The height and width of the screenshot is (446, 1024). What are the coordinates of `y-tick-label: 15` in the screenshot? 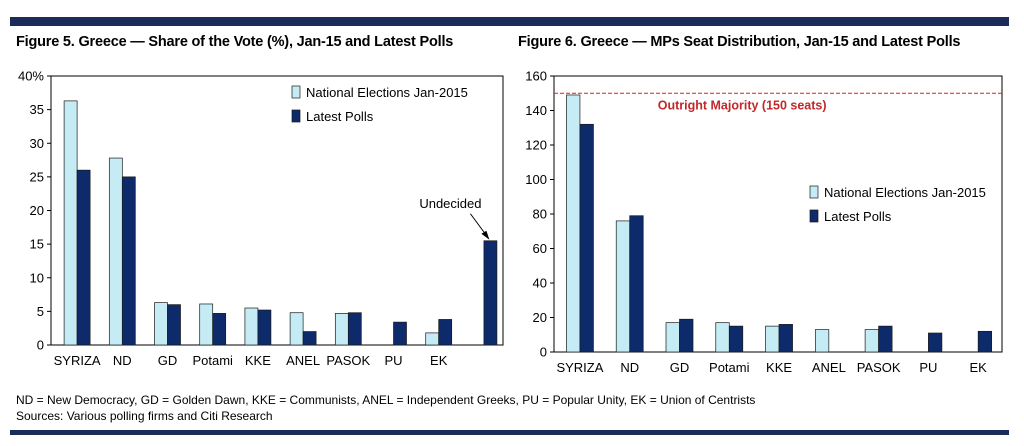 It's located at (37, 244).